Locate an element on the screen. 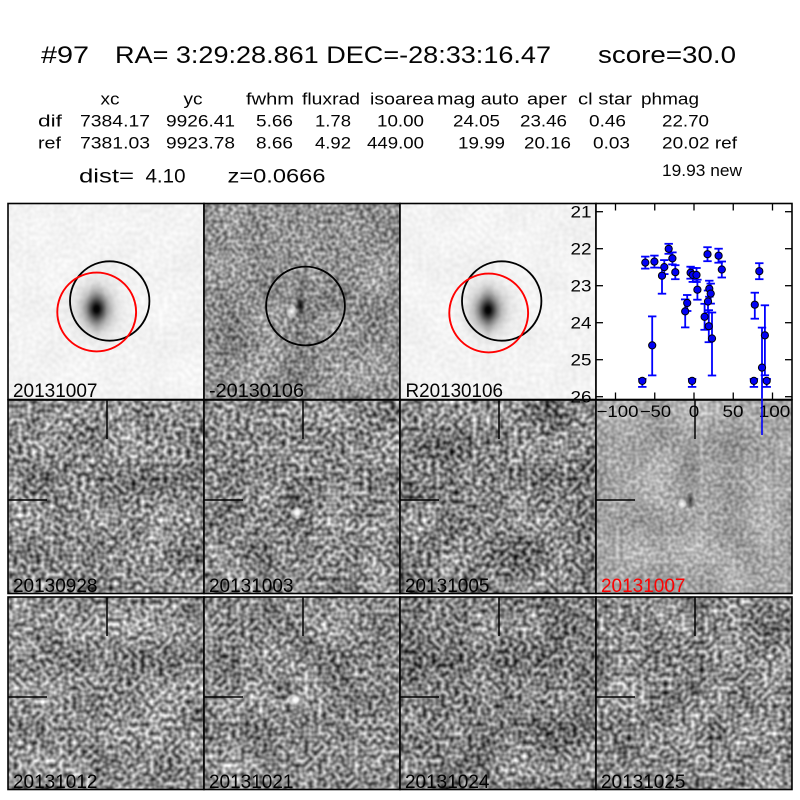 The height and width of the screenshot is (800, 800). svg-text: 20.02 ref is located at coordinates (699, 143).